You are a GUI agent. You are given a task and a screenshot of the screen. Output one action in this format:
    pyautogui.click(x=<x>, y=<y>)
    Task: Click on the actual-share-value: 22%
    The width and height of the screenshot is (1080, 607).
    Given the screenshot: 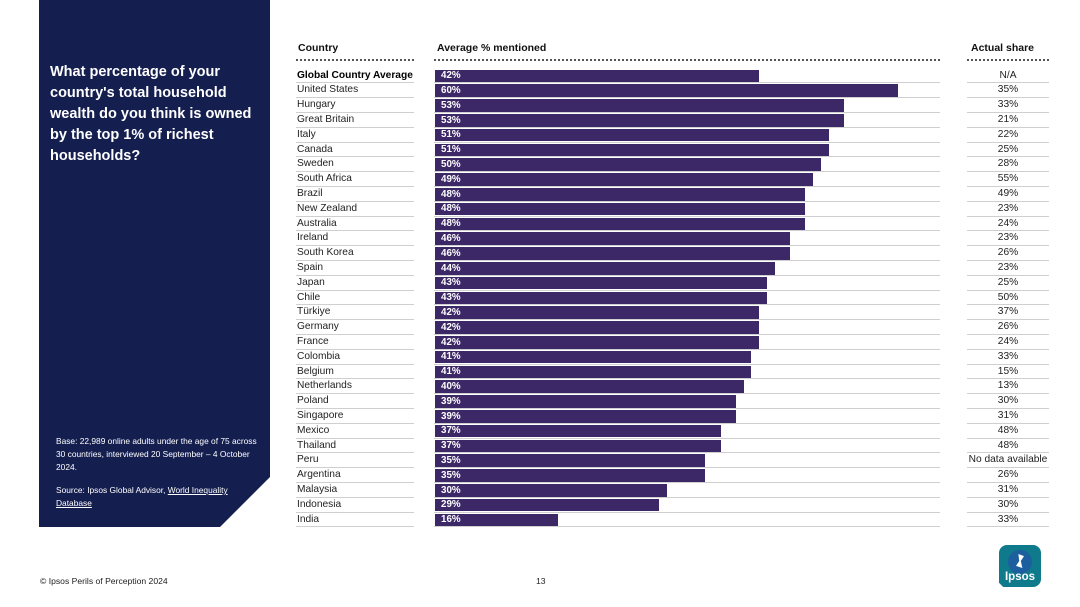 What is the action you would take?
    pyautogui.click(x=1008, y=134)
    